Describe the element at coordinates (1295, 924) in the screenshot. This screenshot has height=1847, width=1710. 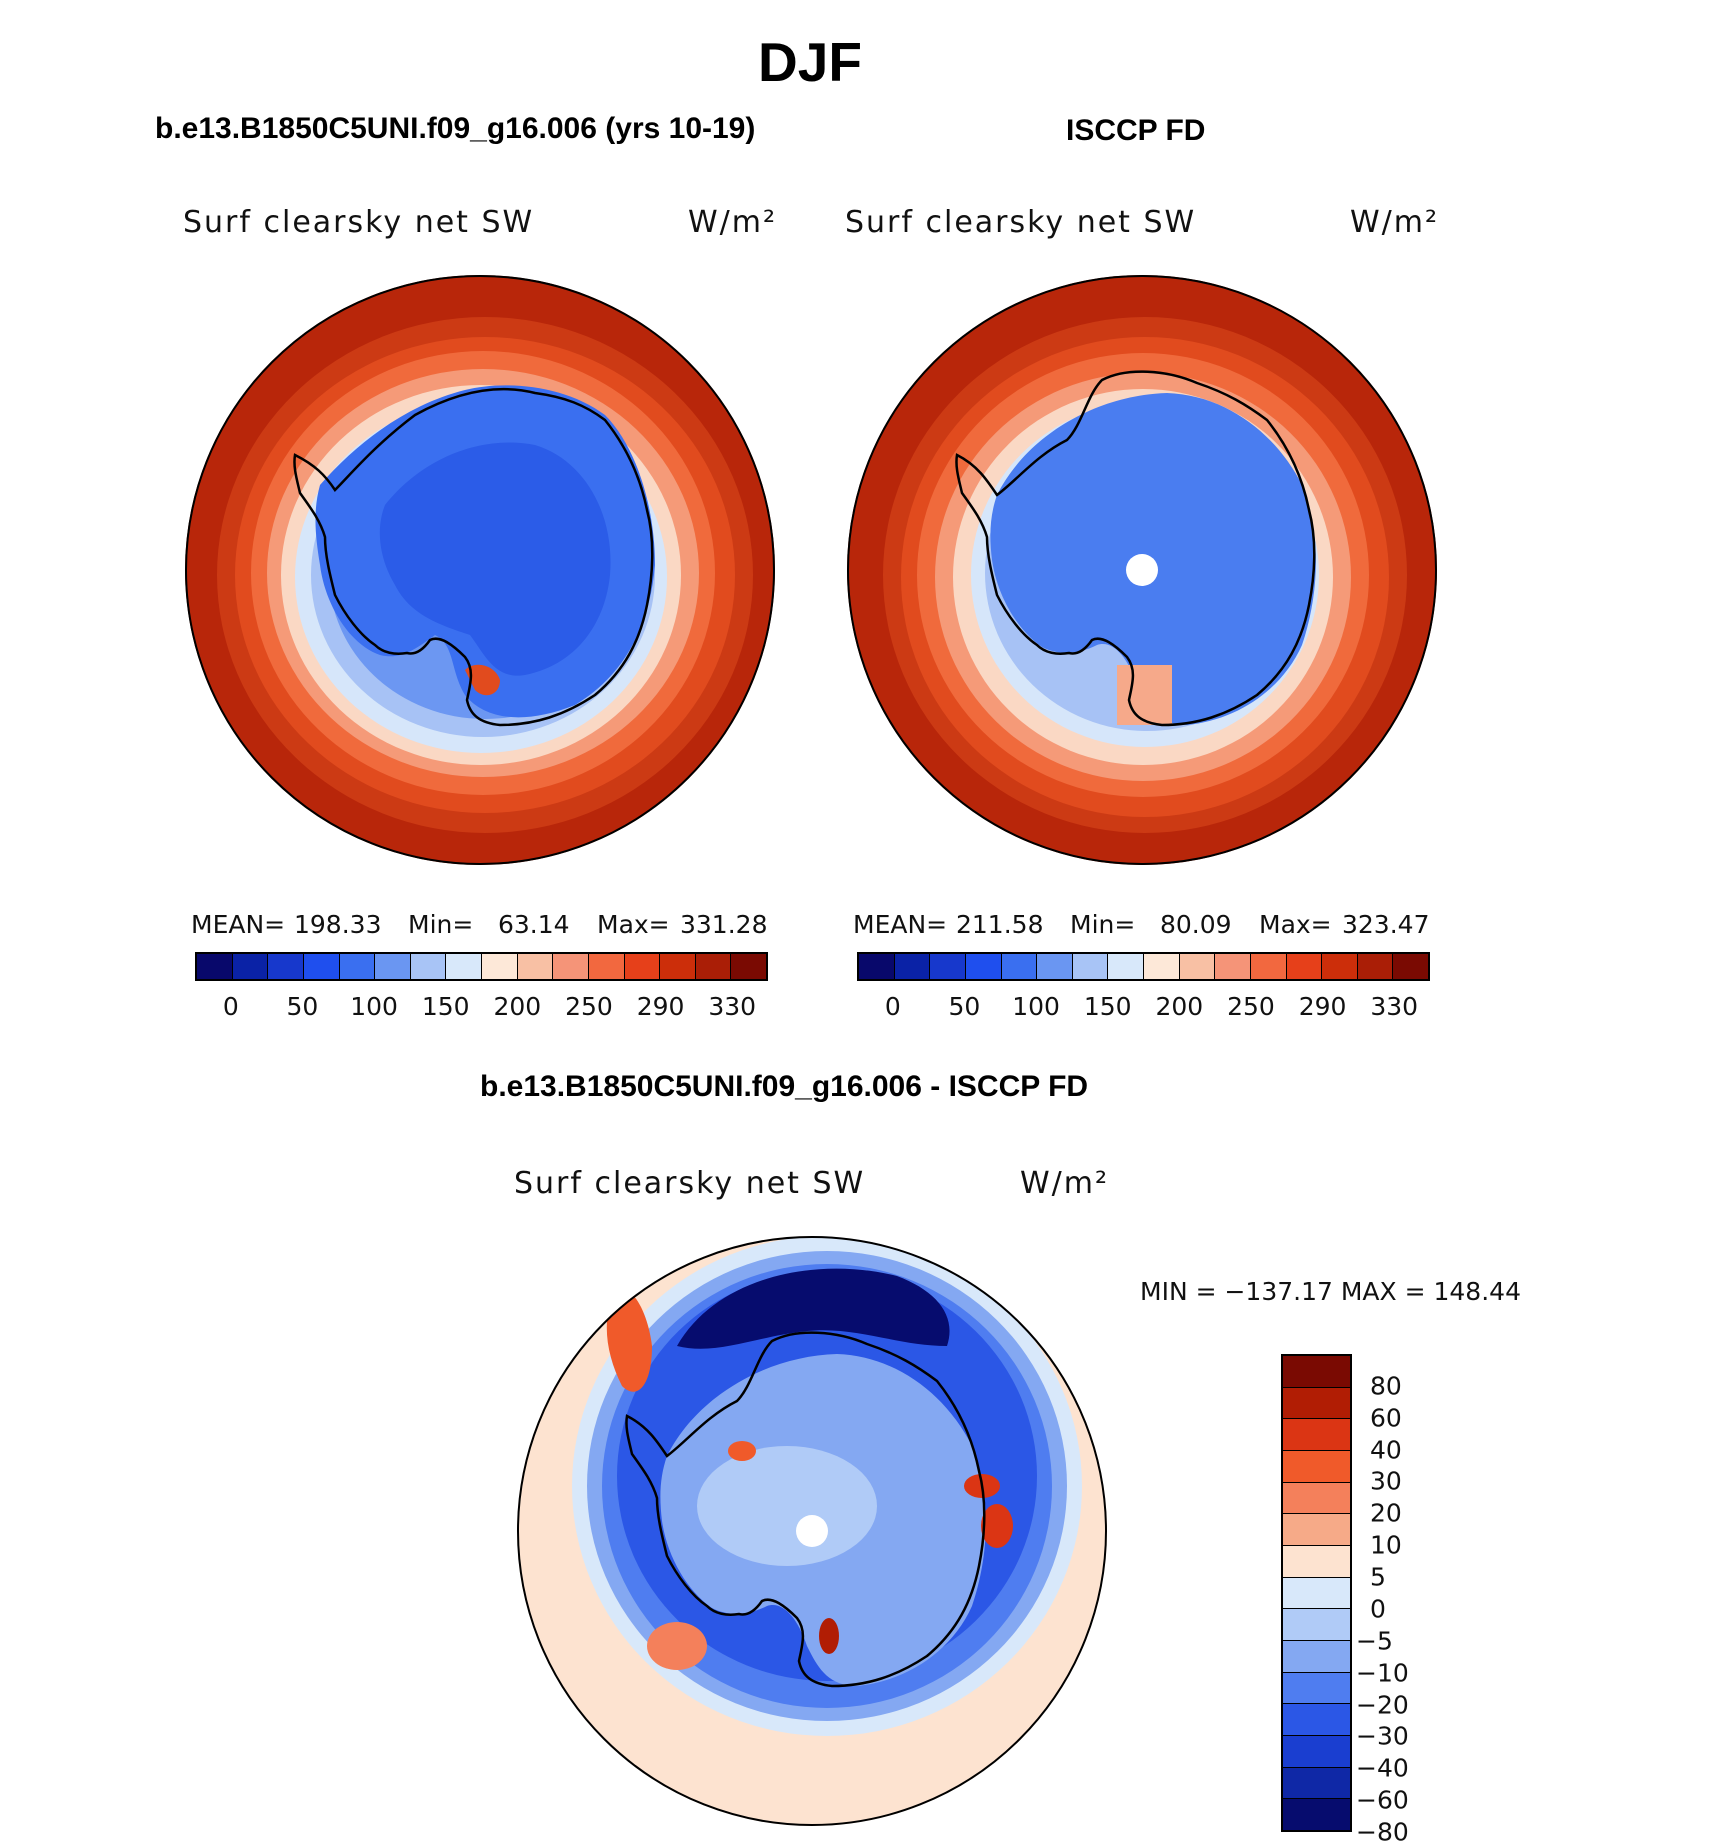
I see `obs-max-label: Max=` at that location.